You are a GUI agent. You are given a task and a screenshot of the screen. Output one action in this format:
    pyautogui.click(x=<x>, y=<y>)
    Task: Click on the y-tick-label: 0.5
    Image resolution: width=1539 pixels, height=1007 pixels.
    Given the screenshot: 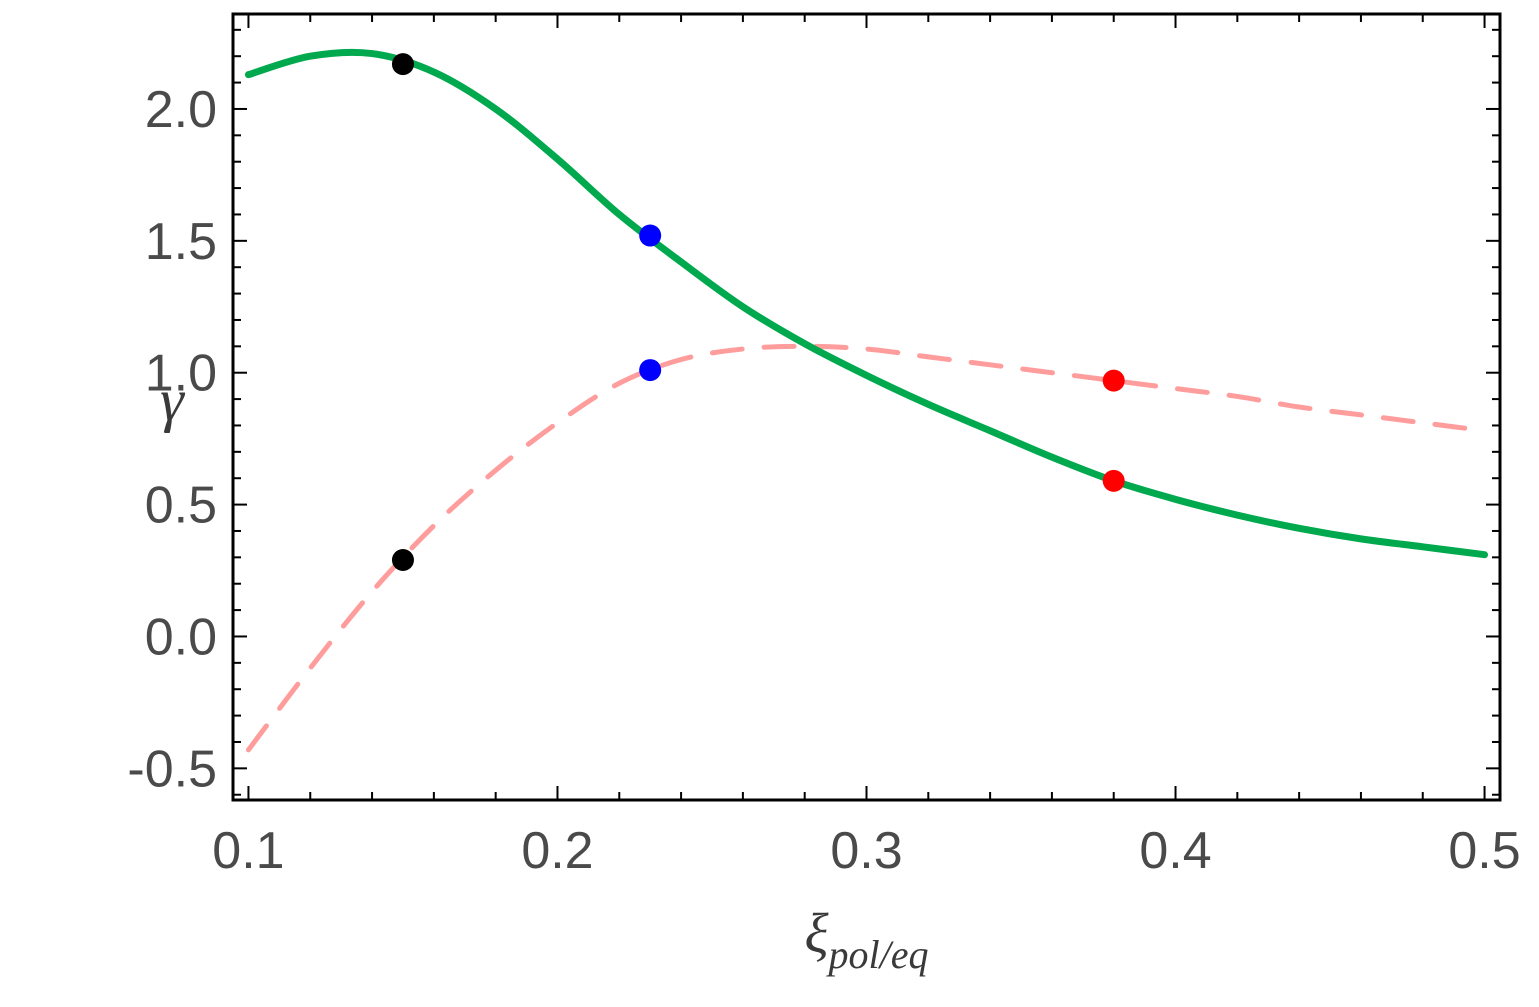 What is the action you would take?
    pyautogui.click(x=181, y=506)
    